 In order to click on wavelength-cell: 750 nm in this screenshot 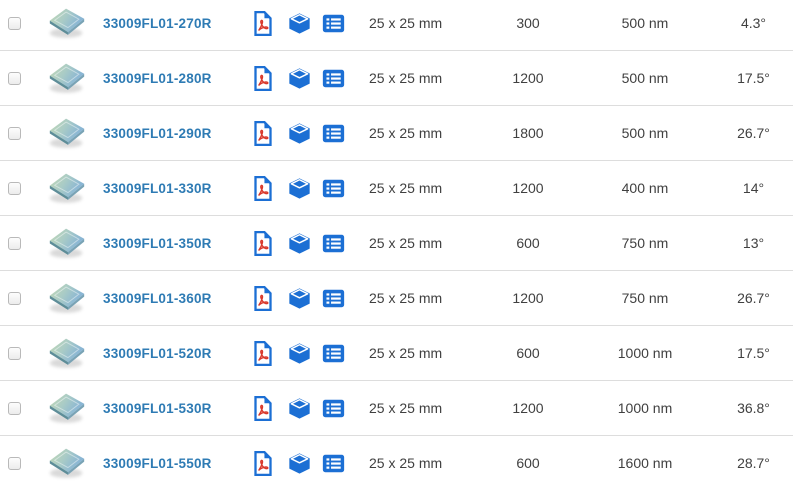, I will do `click(645, 298)`.